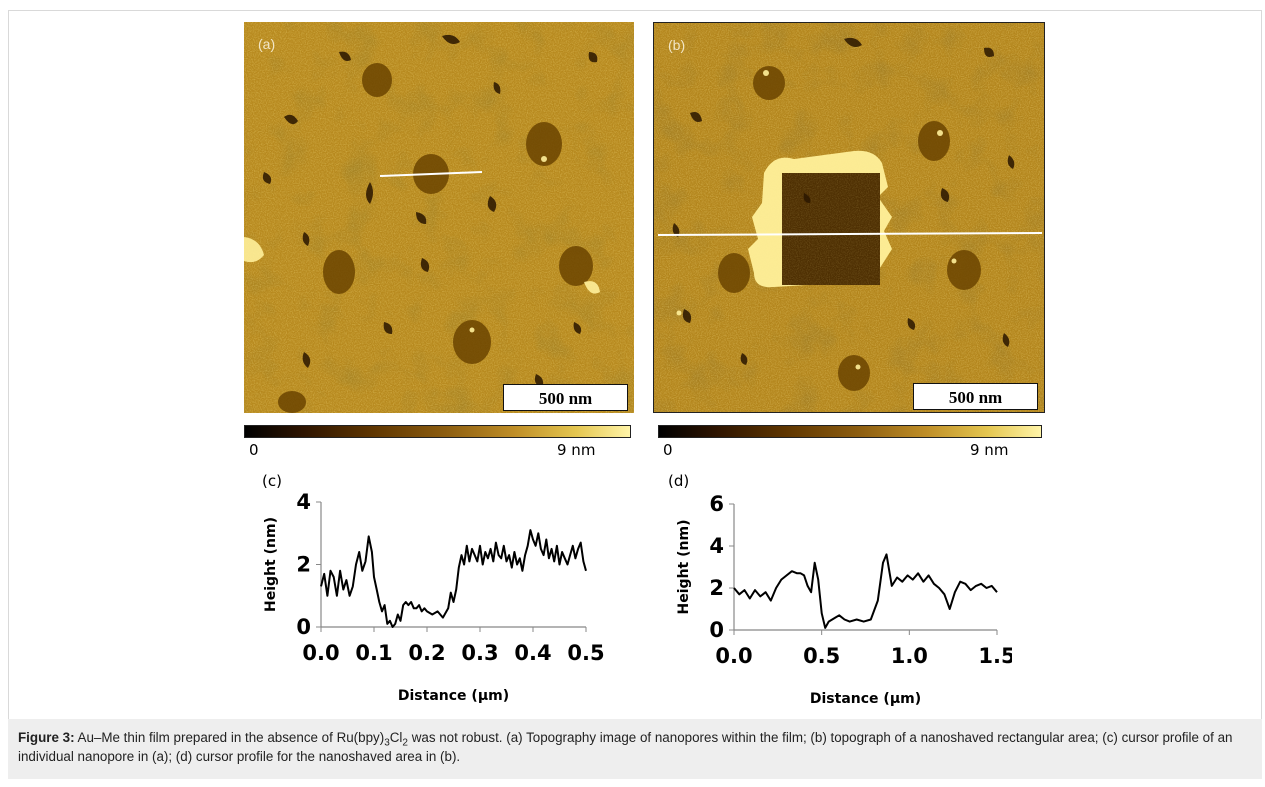 This screenshot has width=1265, height=787. Describe the element at coordinates (387, 743) in the screenshot. I see `caption-sub-1: 3` at that location.